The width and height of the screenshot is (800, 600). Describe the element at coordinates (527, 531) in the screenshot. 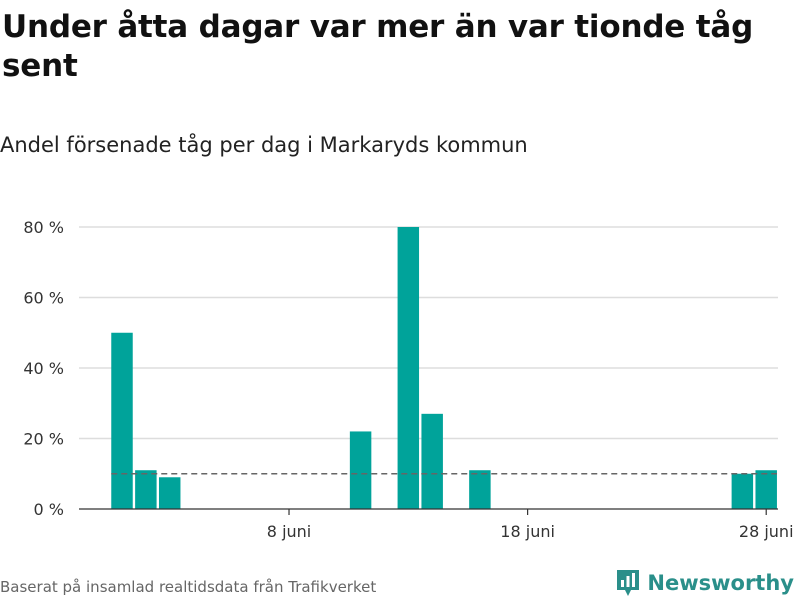

I see `x-tick-label: 18 juni` at that location.